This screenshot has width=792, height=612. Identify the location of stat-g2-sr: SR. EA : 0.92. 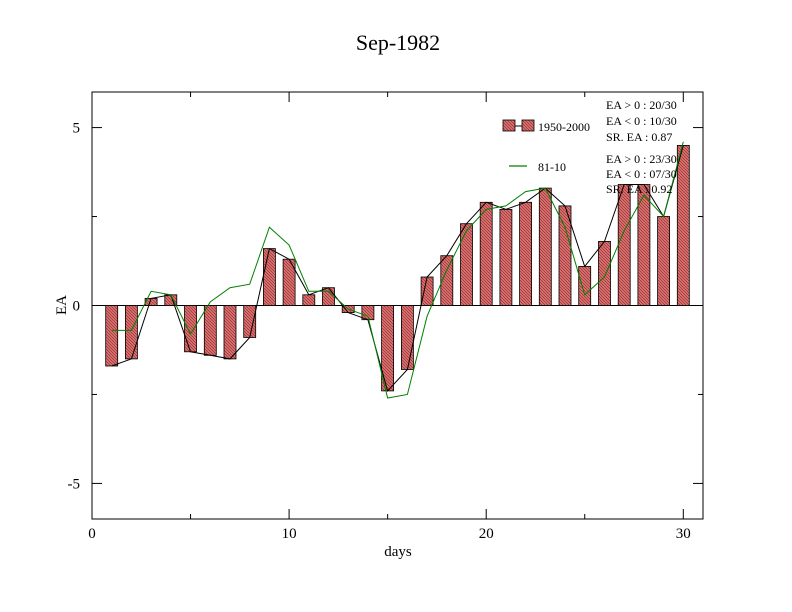
(639, 189).